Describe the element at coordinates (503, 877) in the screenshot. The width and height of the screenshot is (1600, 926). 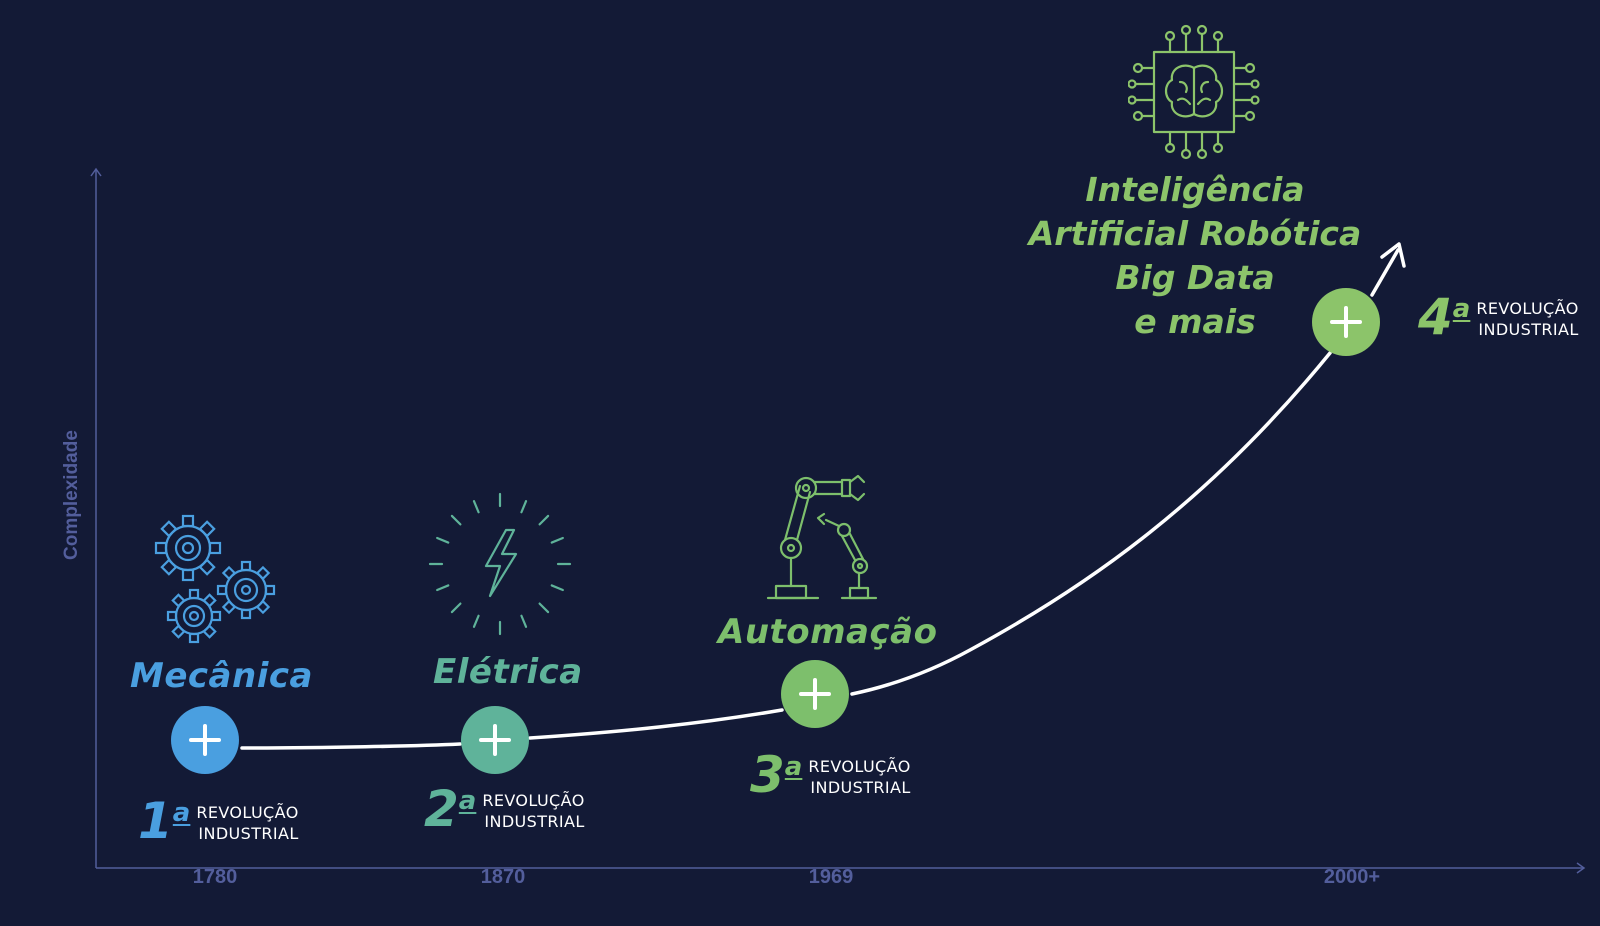
I see `year-label-1870: 1870` at that location.